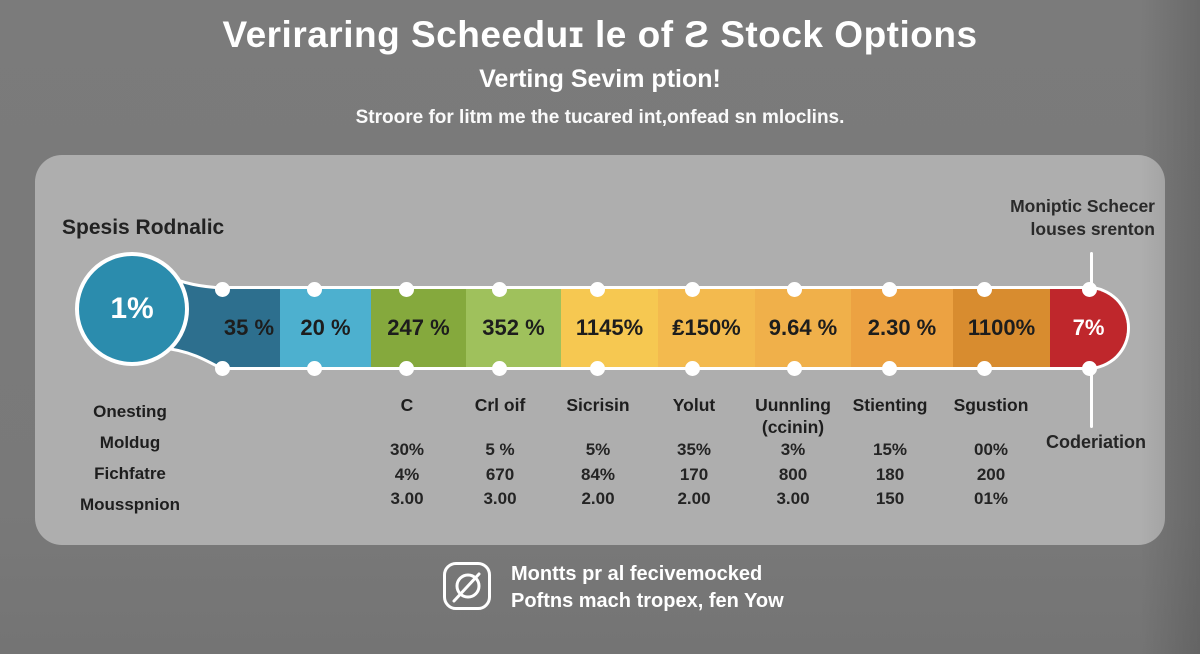 The height and width of the screenshot is (654, 1200). I want to click on data-column: Sgustion 00% 200 01%, so click(991, 453).